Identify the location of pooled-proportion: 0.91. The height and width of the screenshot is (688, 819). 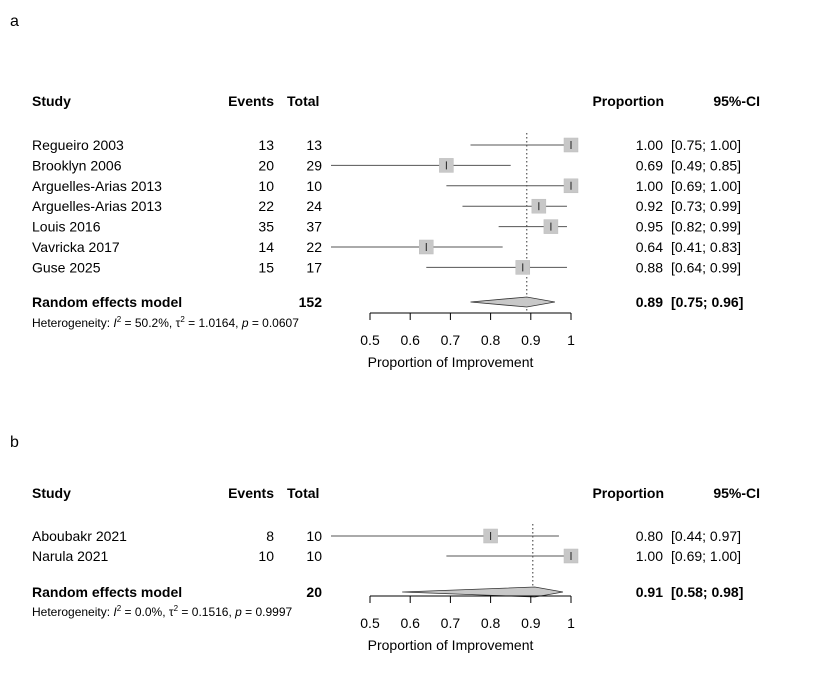
(649, 592).